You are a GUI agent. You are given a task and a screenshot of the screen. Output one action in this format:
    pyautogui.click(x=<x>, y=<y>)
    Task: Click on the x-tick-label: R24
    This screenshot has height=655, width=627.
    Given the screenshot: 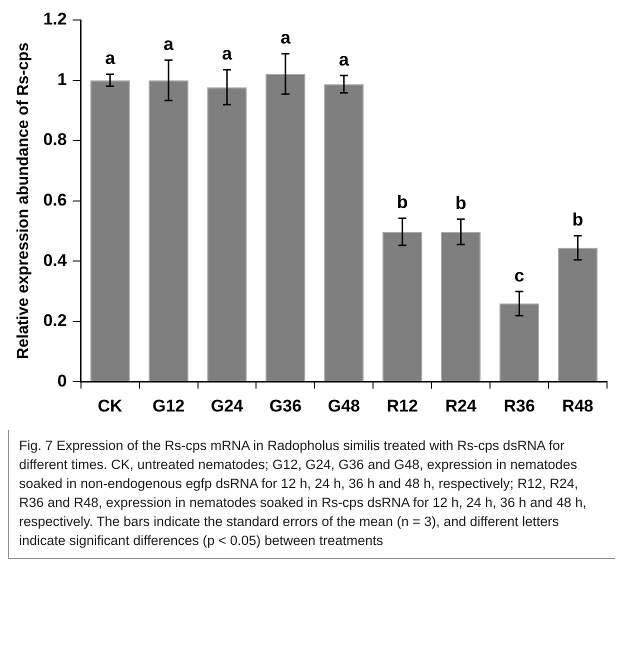 What is the action you would take?
    pyautogui.click(x=461, y=406)
    